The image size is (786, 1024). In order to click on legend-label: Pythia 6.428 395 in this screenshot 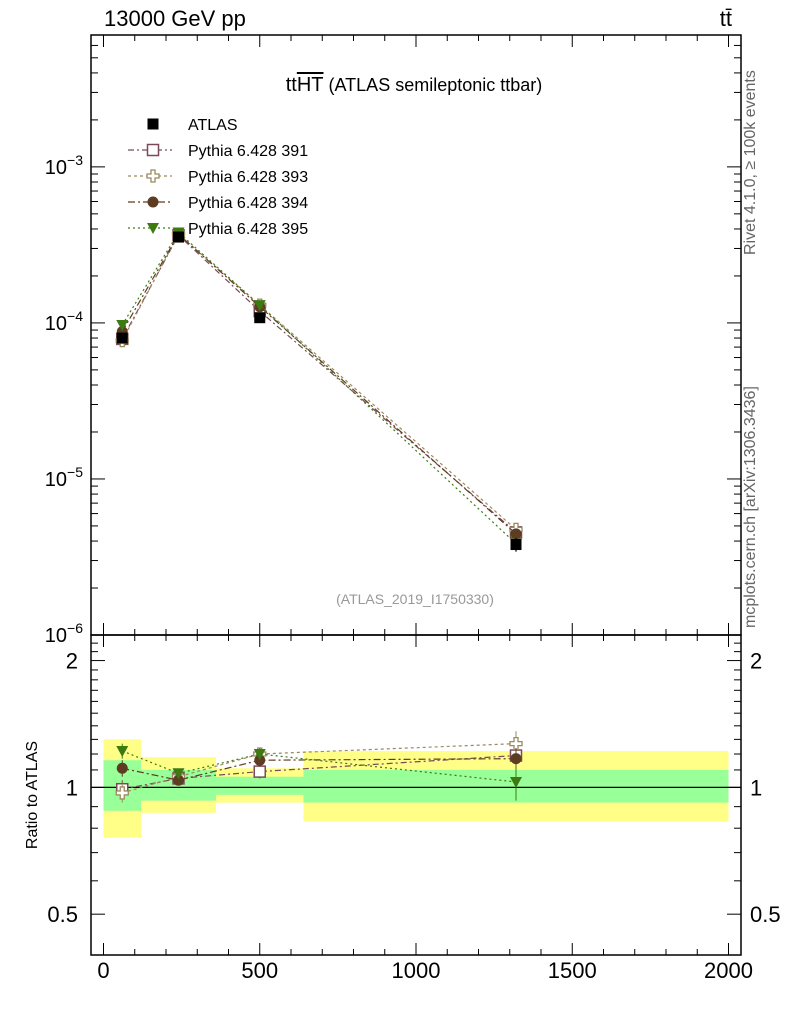, I will do `click(248, 229)`.